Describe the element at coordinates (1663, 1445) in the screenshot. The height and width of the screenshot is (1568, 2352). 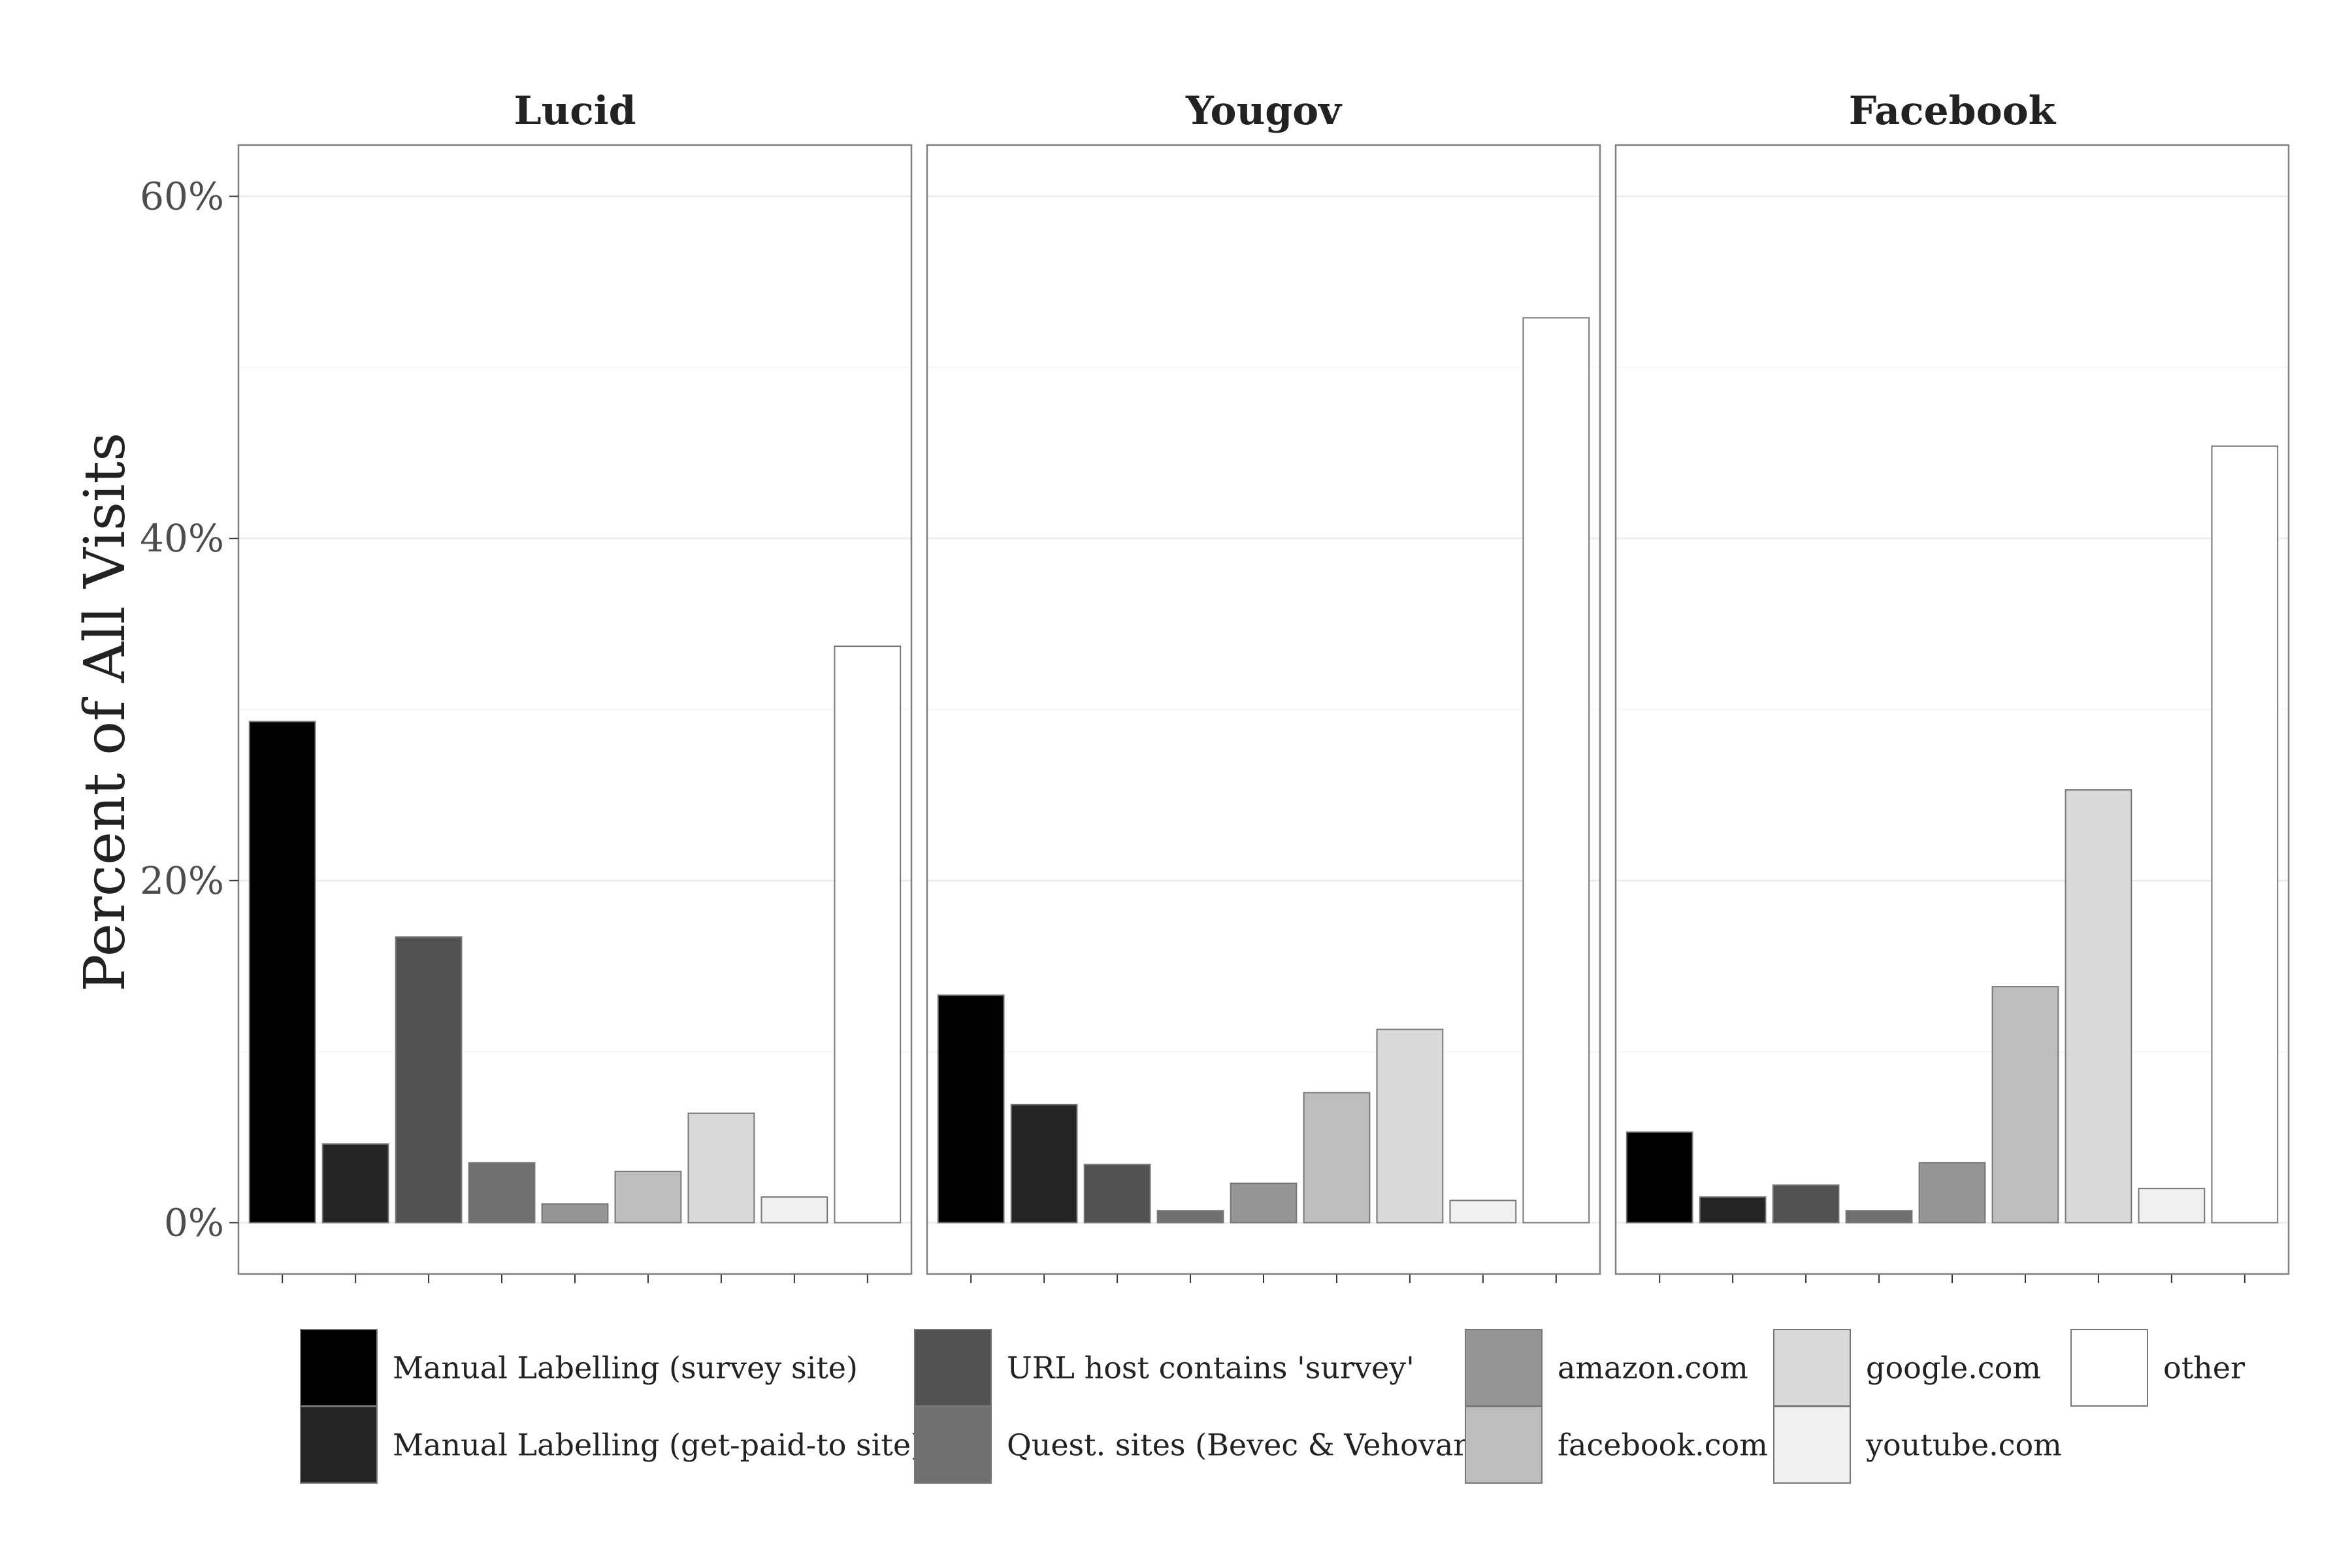
I see `legend-label: facebook.com` at that location.